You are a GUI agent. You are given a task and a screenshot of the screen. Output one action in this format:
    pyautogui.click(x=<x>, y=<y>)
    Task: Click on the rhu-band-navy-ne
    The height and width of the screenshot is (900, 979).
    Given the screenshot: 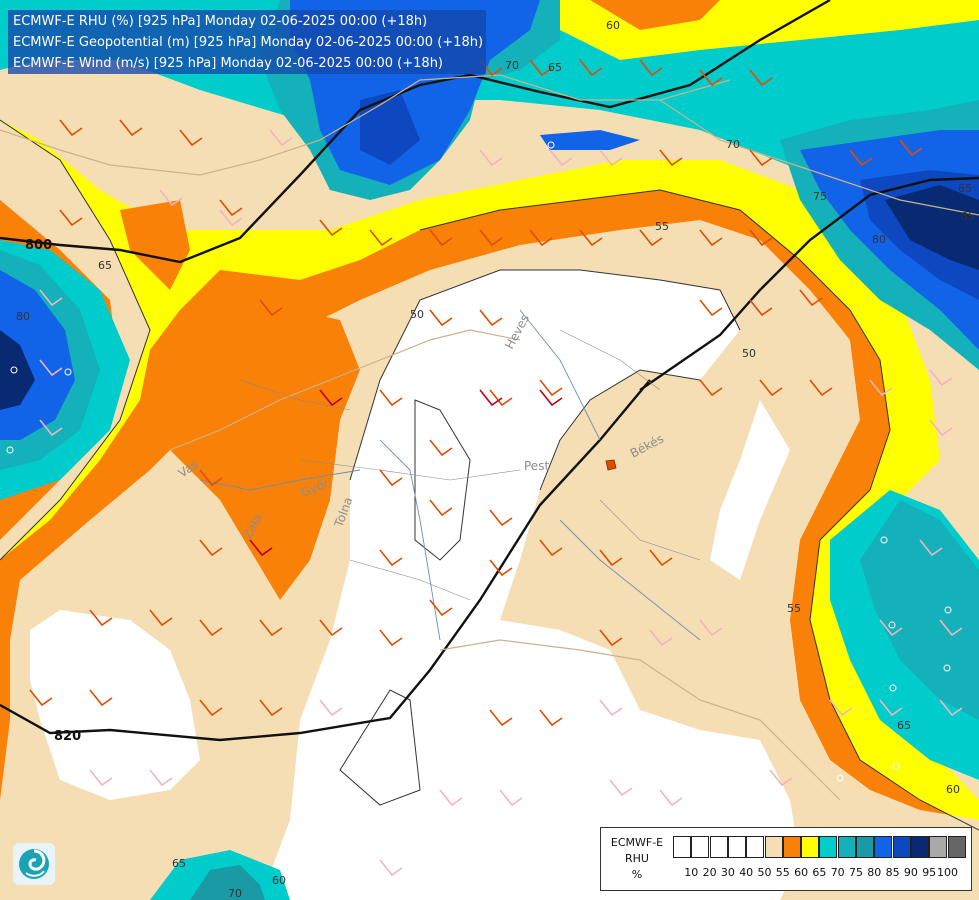 What is the action you would take?
    pyautogui.click(x=932, y=227)
    